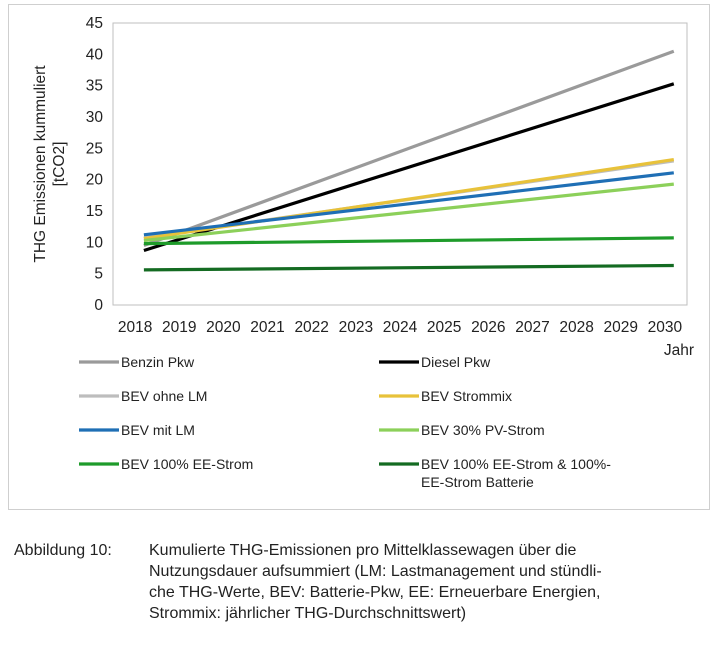 The height and width of the screenshot is (651, 720). I want to click on legend-entry-line: BEV ohne LM, so click(164, 396).